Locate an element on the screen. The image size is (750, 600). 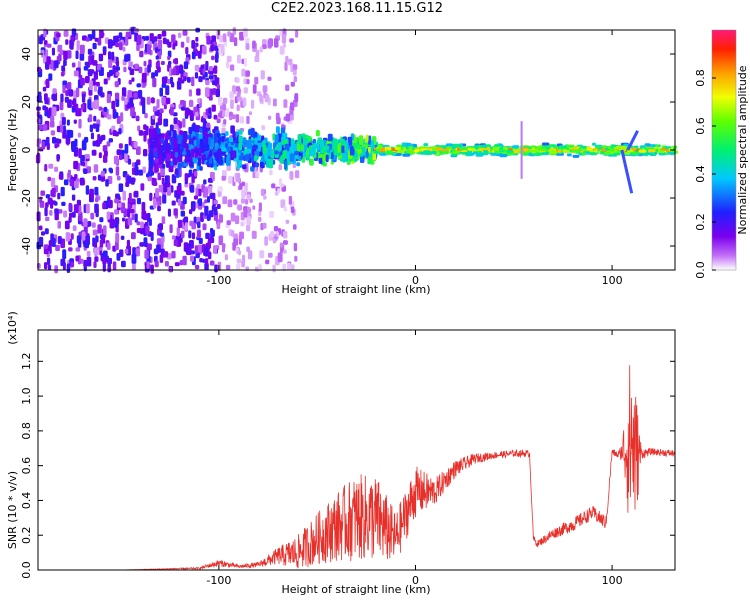
y-tick-label: 0.0 is located at coordinates (26, 570).